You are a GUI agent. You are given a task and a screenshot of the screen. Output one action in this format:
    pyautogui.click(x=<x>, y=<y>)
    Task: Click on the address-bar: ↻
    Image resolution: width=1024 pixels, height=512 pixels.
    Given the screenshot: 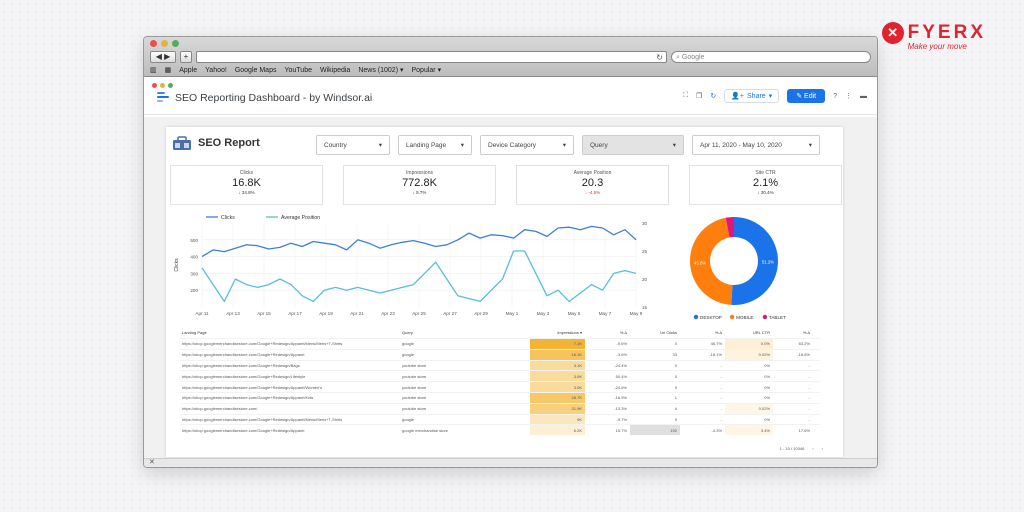 What is the action you would take?
    pyautogui.click(x=431, y=57)
    